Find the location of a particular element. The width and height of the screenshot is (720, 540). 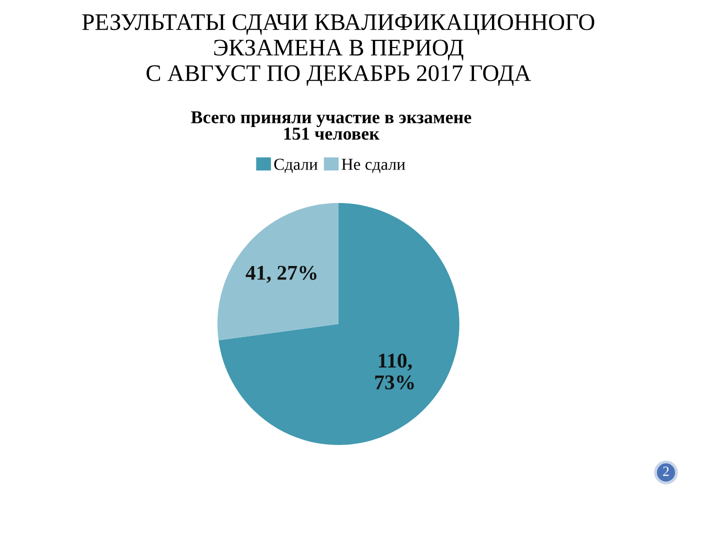

pie-slice is located at coordinates (277, 271).